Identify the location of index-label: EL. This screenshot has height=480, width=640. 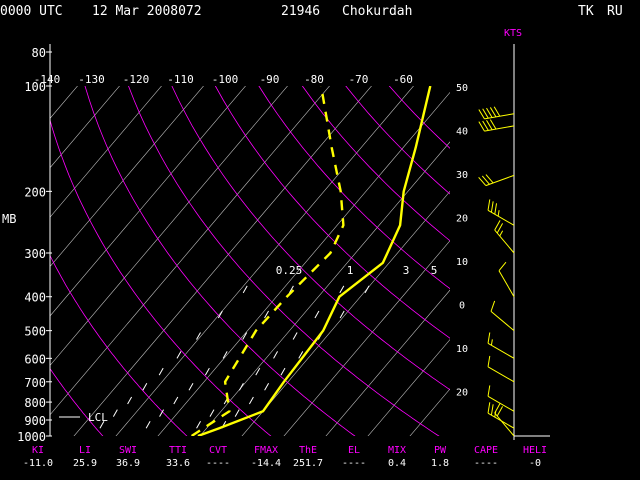
(354, 450).